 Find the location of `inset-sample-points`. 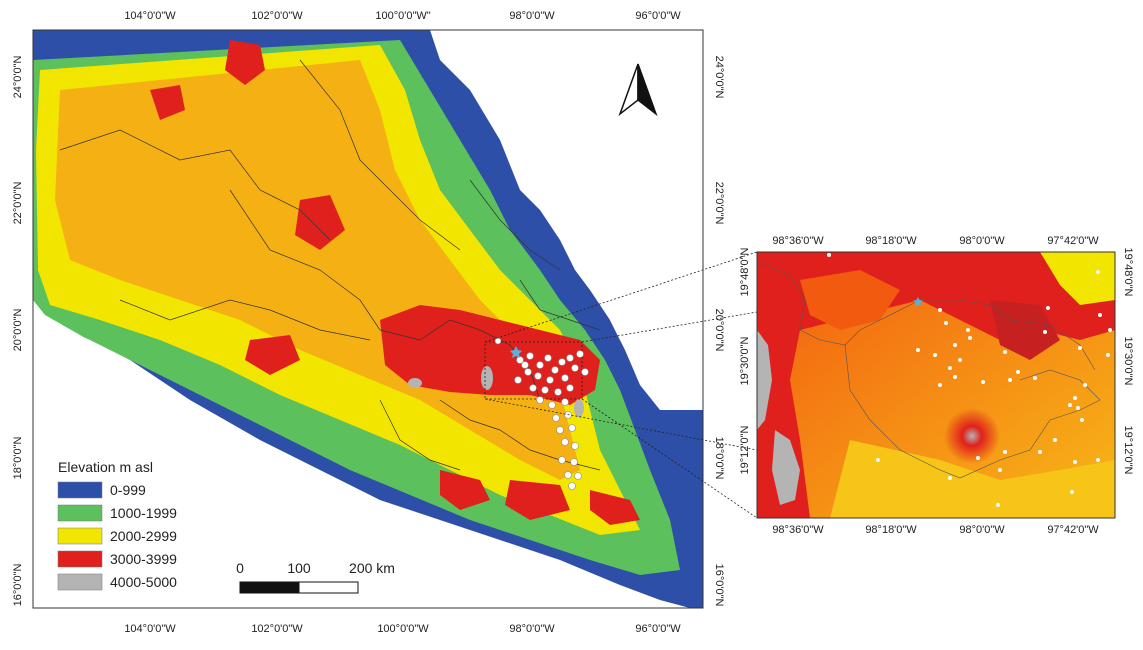

inset-sample-points is located at coordinates (969, 380).